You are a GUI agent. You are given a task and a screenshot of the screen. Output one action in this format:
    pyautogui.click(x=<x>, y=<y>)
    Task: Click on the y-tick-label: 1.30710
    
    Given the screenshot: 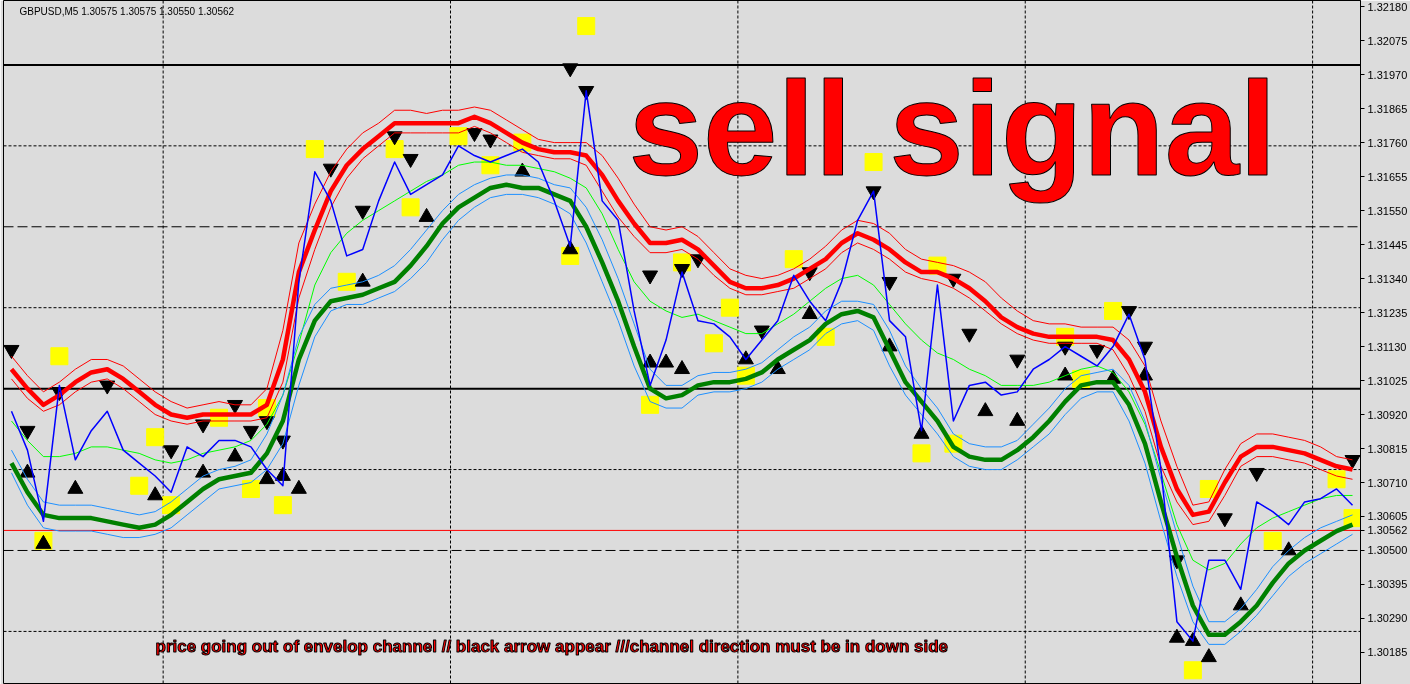 What is the action you would take?
    pyautogui.click(x=1387, y=482)
    